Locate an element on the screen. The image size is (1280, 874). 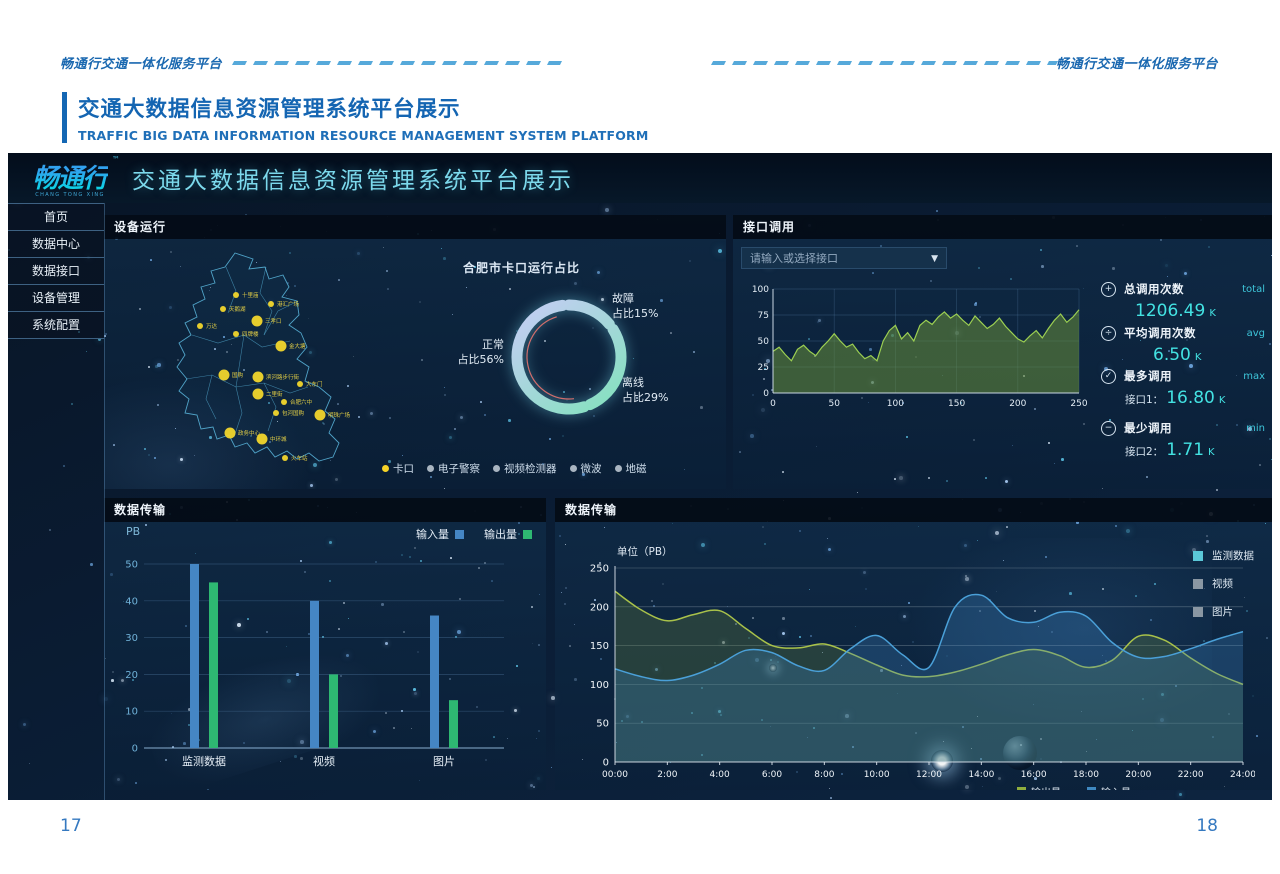
sidebar-item-system-config: 系统配置 is located at coordinates (56, 325).